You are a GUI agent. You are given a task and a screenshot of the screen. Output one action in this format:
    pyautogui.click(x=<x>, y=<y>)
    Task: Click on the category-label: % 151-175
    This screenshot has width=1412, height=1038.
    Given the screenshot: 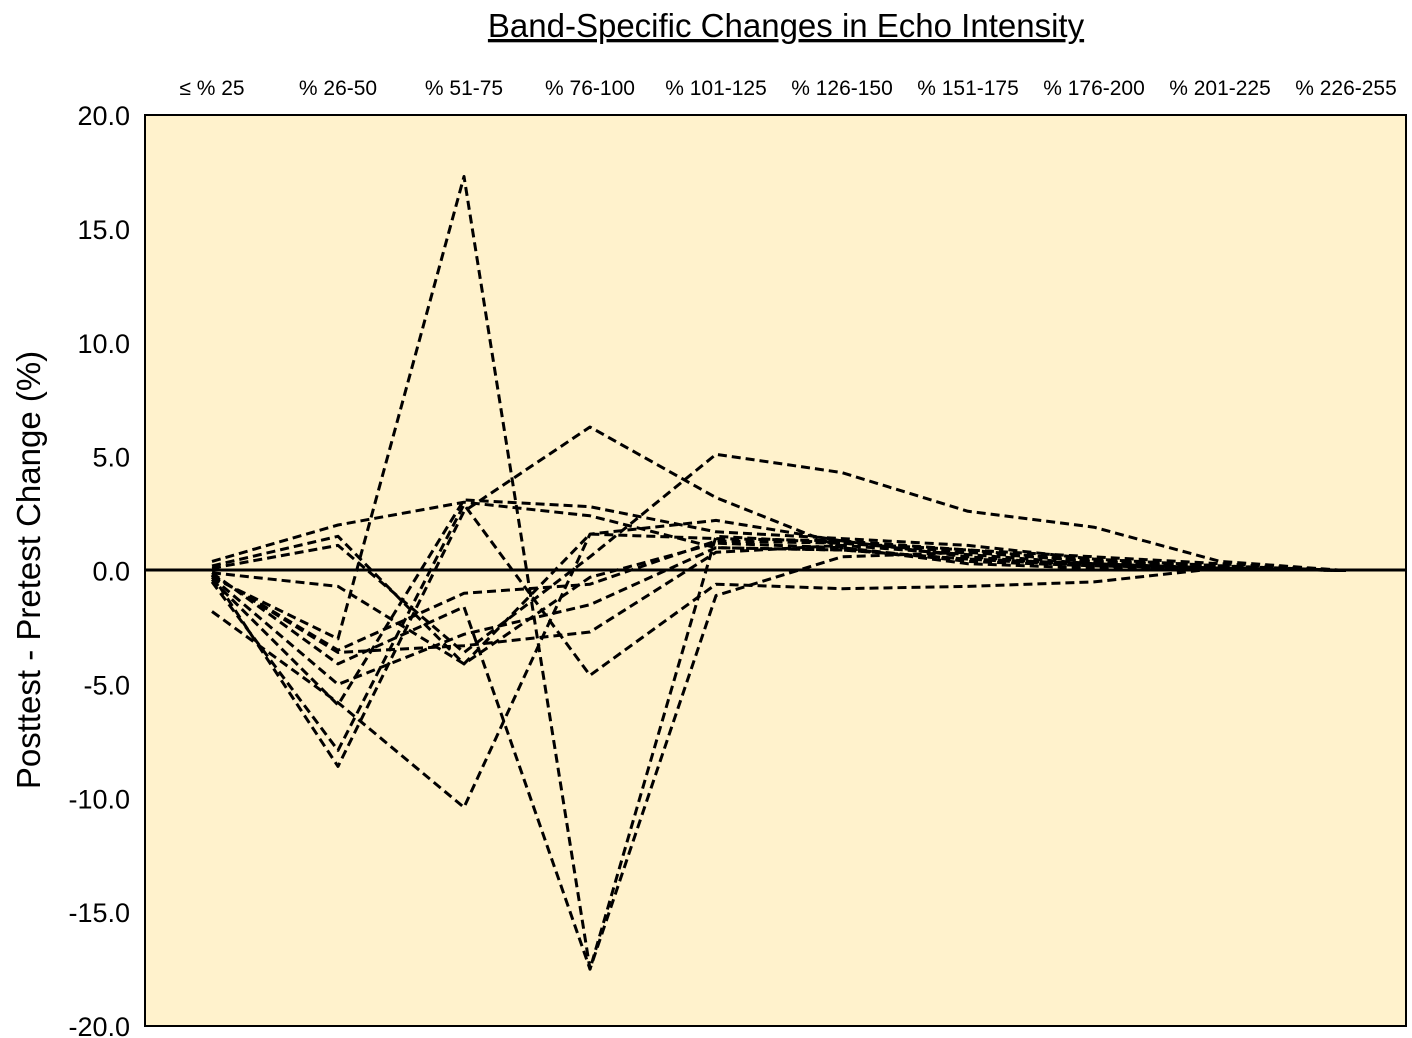 What is the action you would take?
    pyautogui.click(x=968, y=88)
    